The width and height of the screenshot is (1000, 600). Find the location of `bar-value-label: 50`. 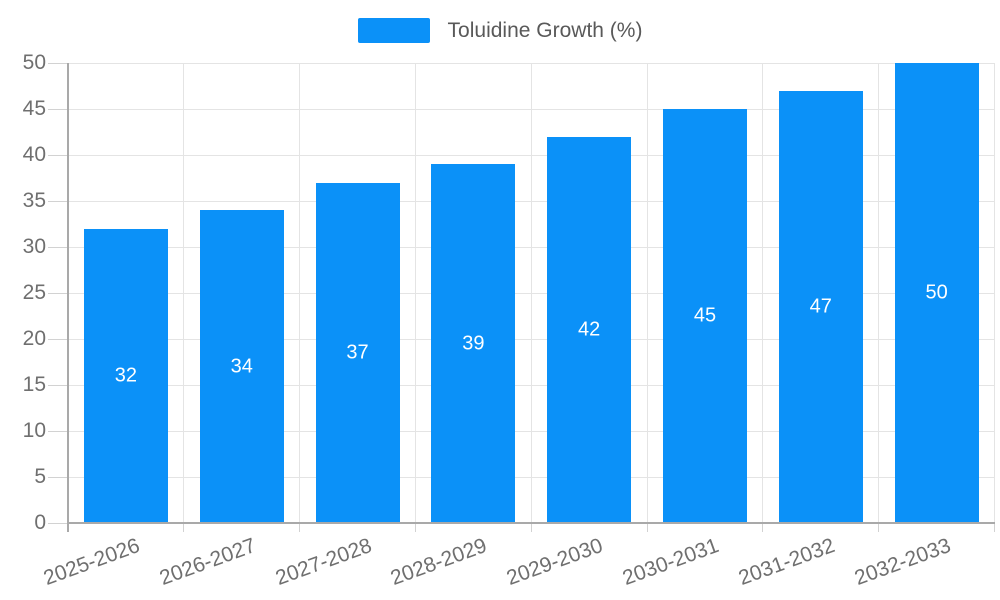

bar-value-label: 50 is located at coordinates (936, 292).